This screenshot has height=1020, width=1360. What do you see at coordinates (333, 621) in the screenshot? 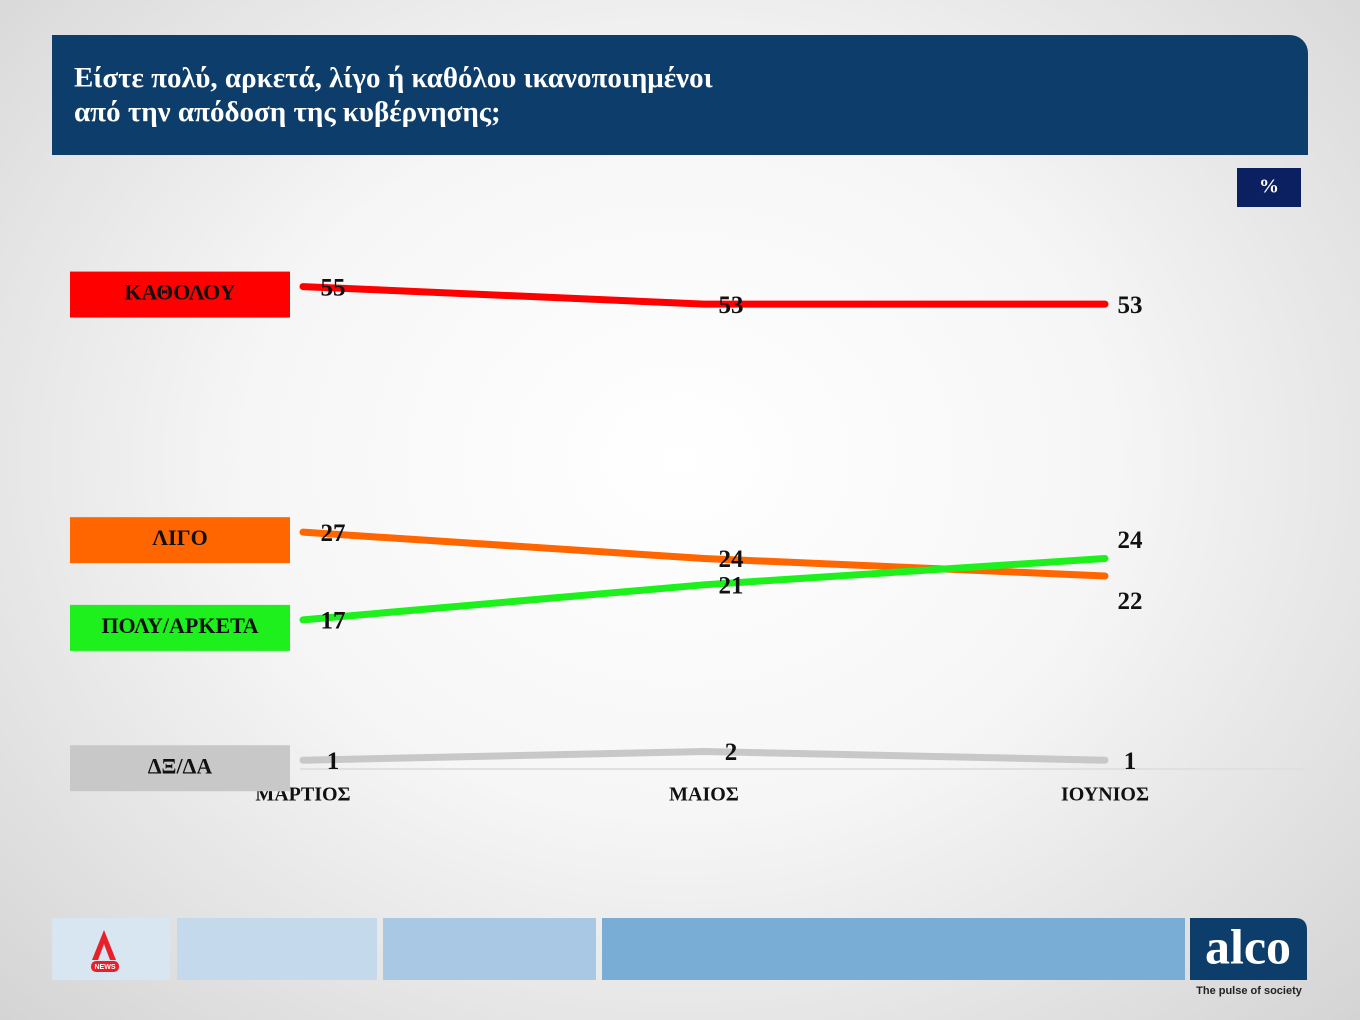
I see `data-label: 17` at bounding box center [333, 621].